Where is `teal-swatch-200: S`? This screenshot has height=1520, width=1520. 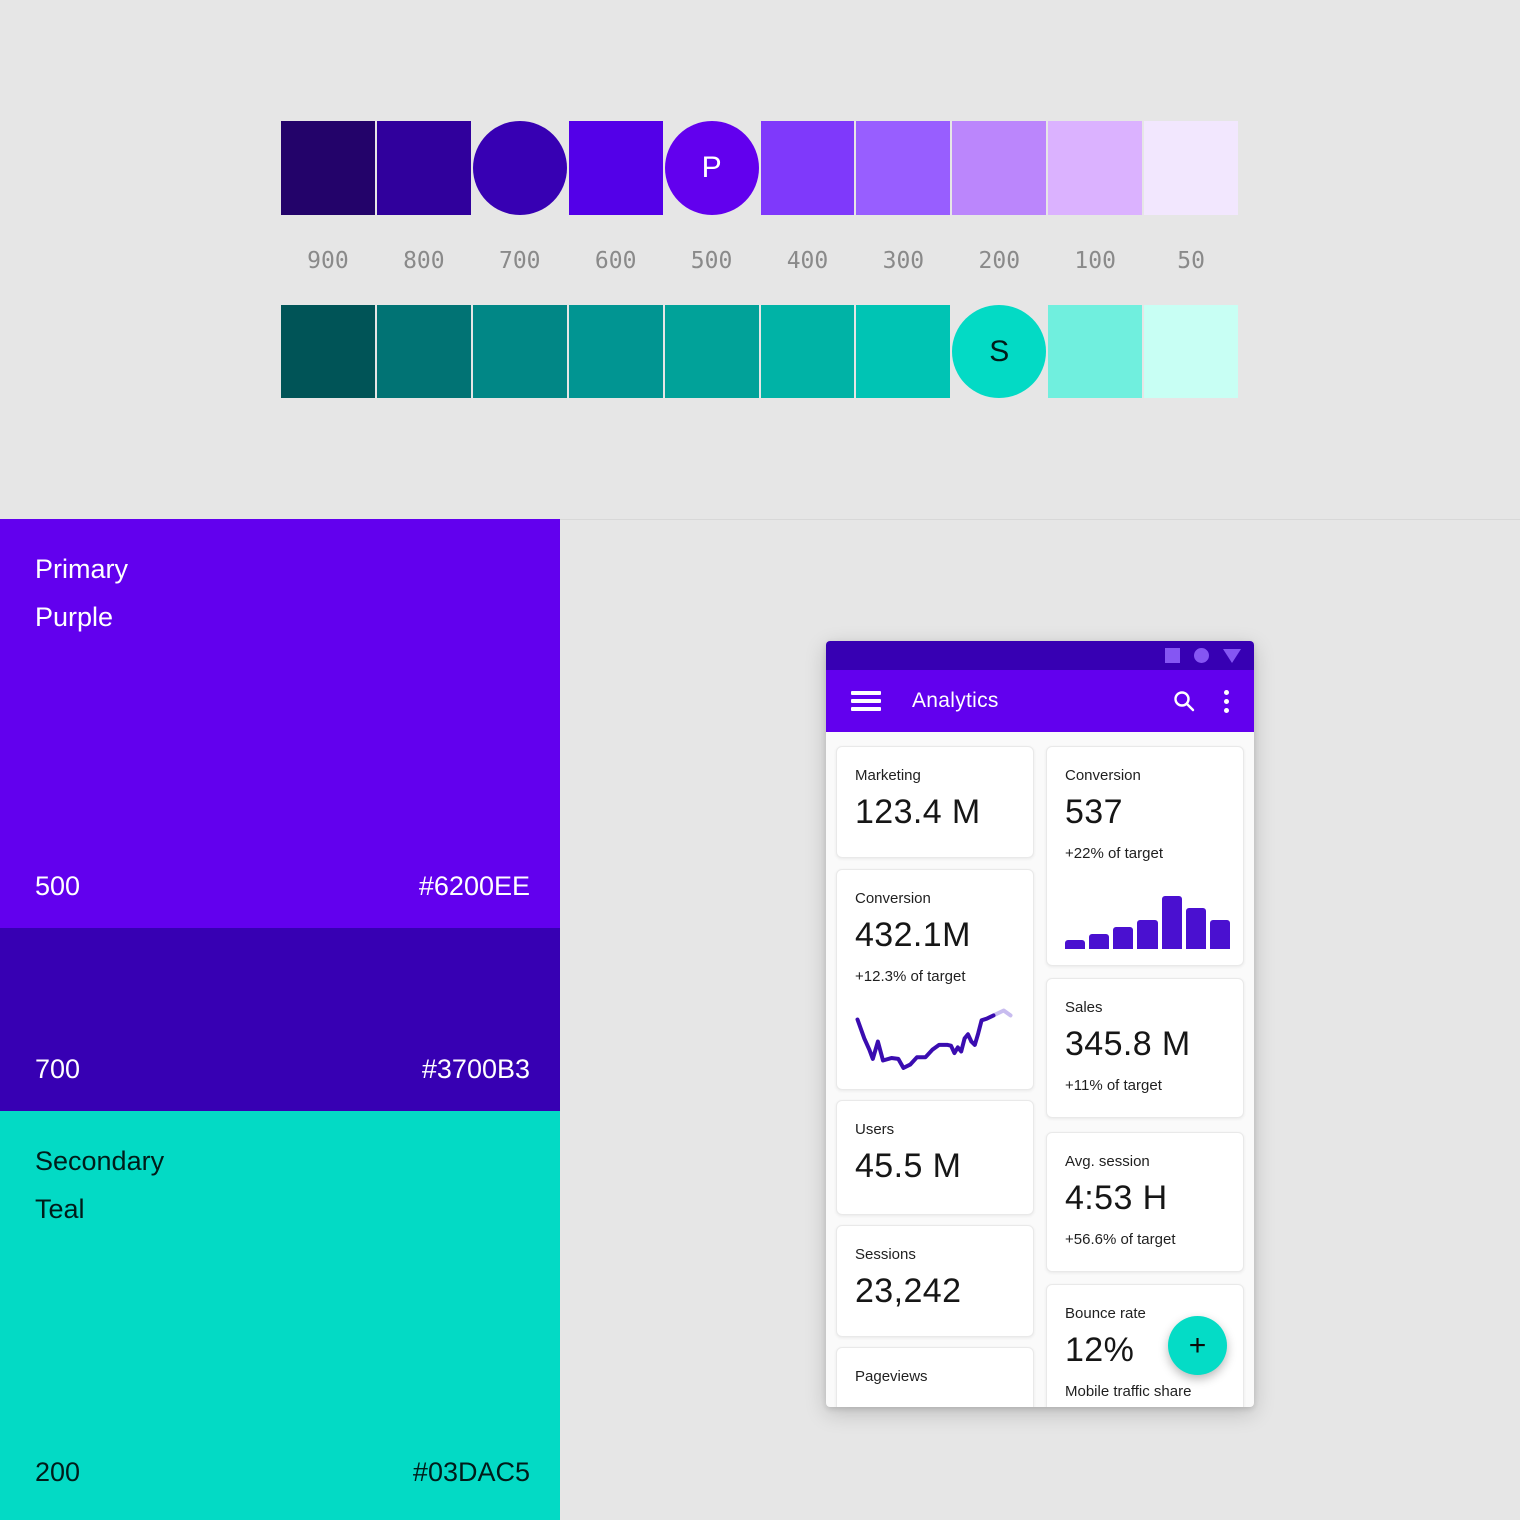 teal-swatch-200: S is located at coordinates (999, 351).